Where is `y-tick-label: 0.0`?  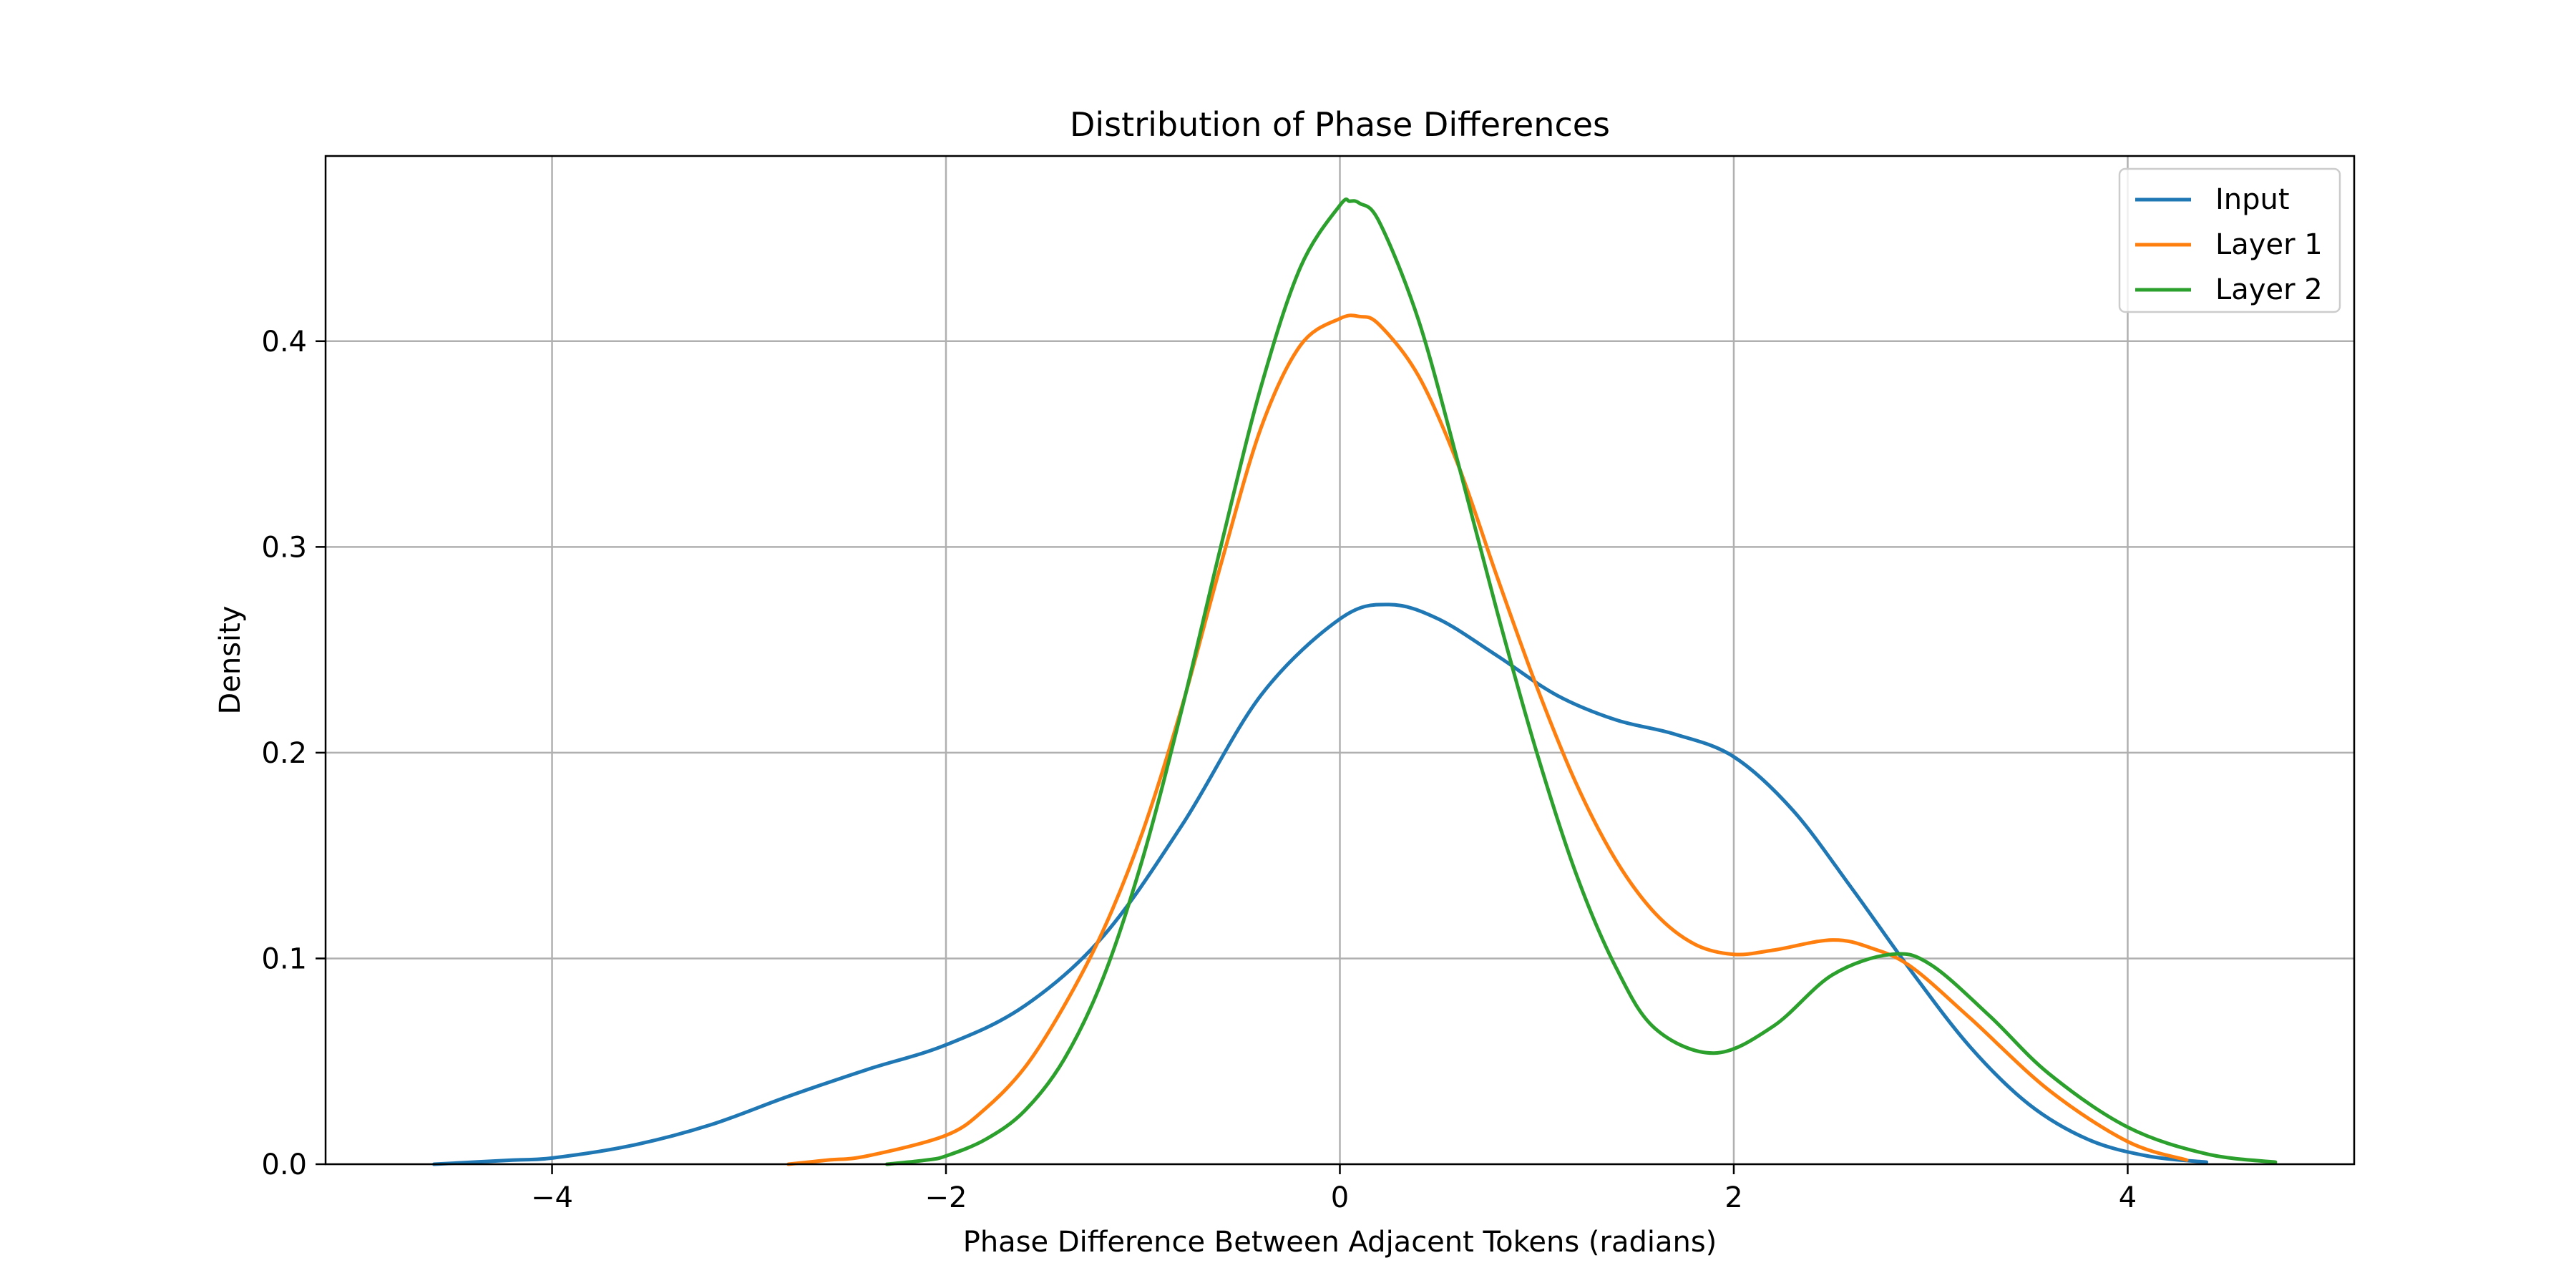
y-tick-label: 0.0 is located at coordinates (284, 1164).